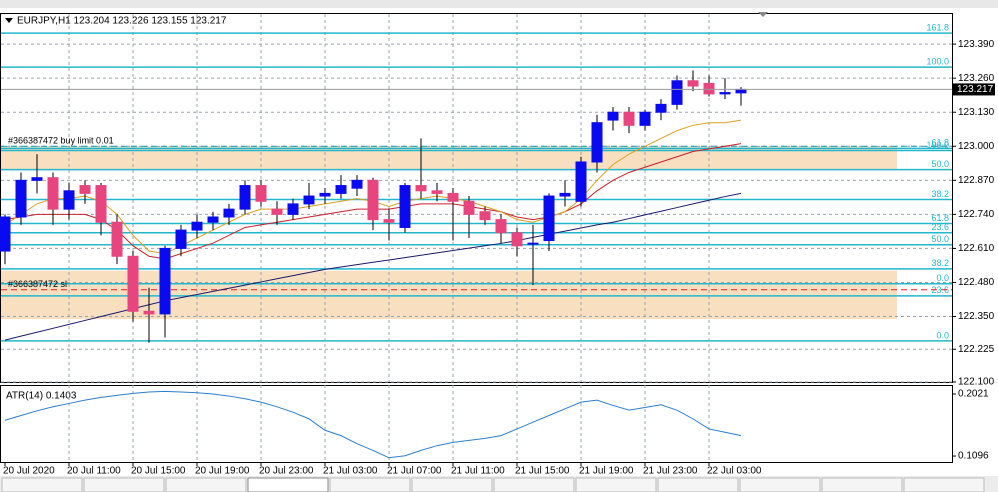 The image size is (998, 492). What do you see at coordinates (976, 248) in the screenshot?
I see `y-tick-label: 122.610` at bounding box center [976, 248].